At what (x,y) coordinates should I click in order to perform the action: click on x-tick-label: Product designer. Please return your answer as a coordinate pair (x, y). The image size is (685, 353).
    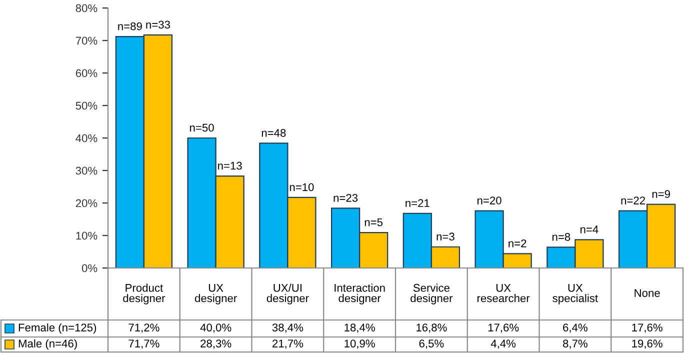
    Looking at the image, I should click on (144, 294).